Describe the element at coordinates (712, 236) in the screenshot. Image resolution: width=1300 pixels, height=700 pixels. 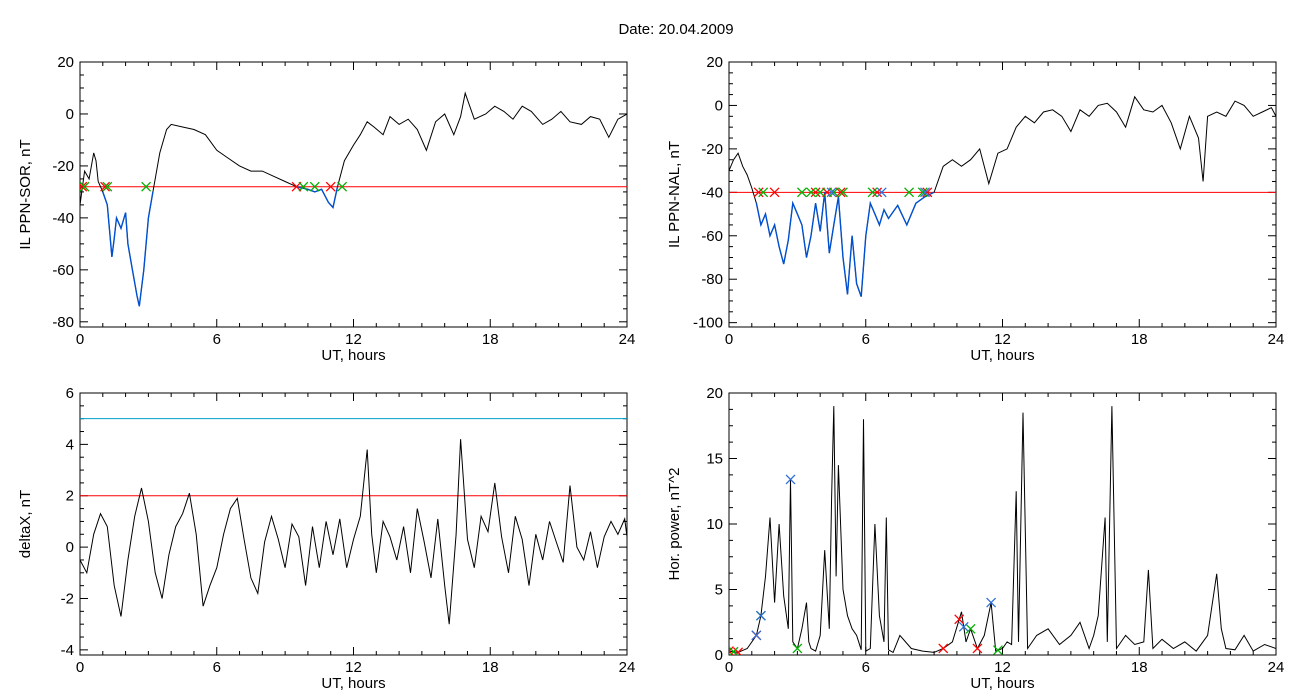
I see `y-tick-label: -60` at that location.